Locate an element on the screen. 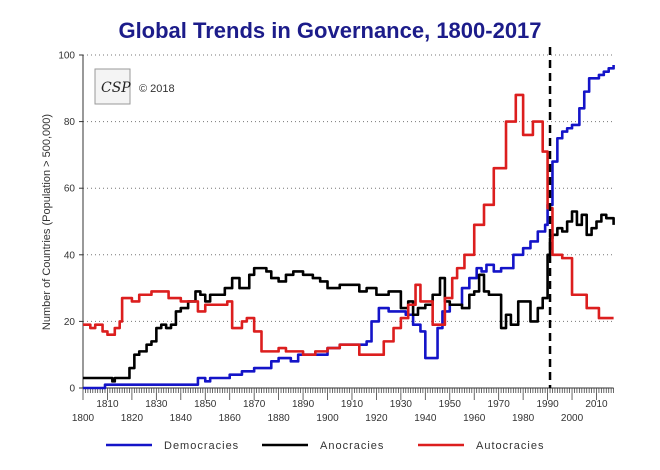 This screenshot has height=470, width=660. x-tick-label: 1840 is located at coordinates (181, 418).